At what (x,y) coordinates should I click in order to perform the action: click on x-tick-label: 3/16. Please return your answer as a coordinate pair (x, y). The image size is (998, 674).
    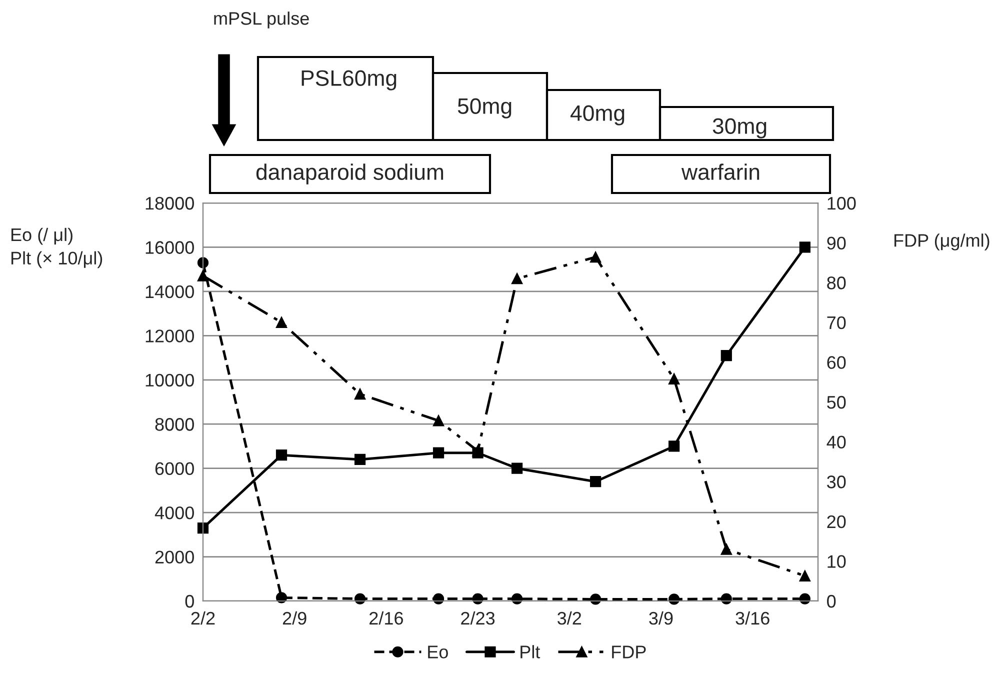
    Looking at the image, I should click on (753, 618).